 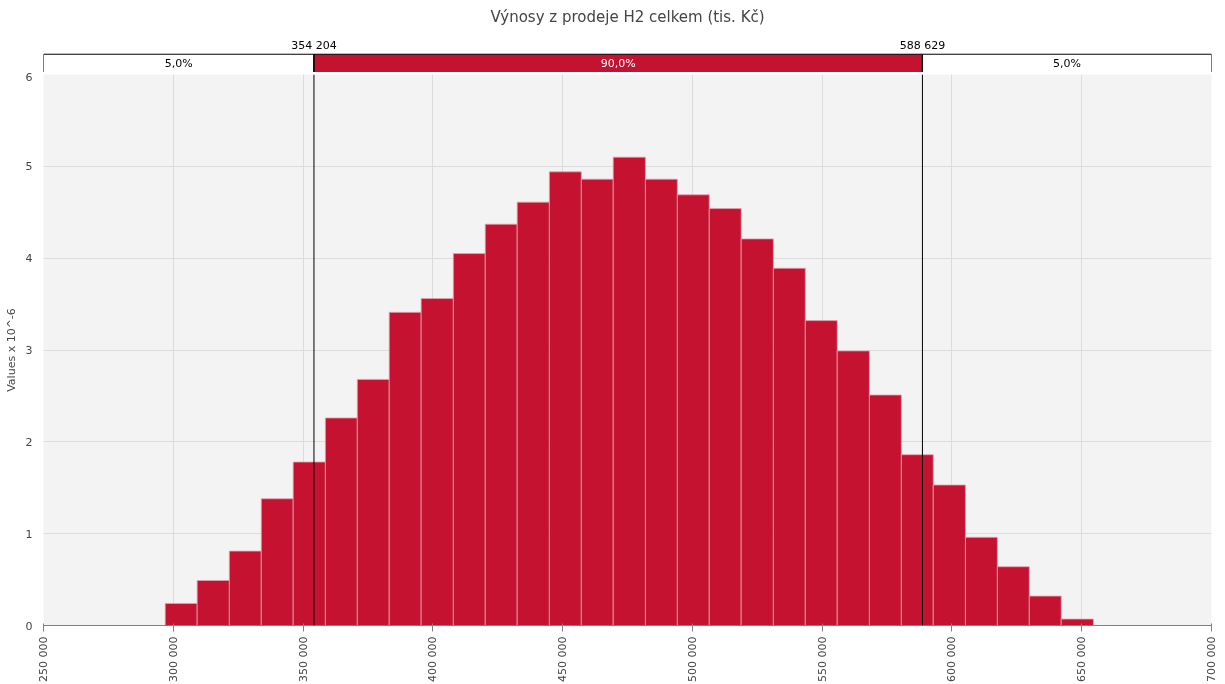 I want to click on x-tick-label: 600 000, so click(x=952, y=659).